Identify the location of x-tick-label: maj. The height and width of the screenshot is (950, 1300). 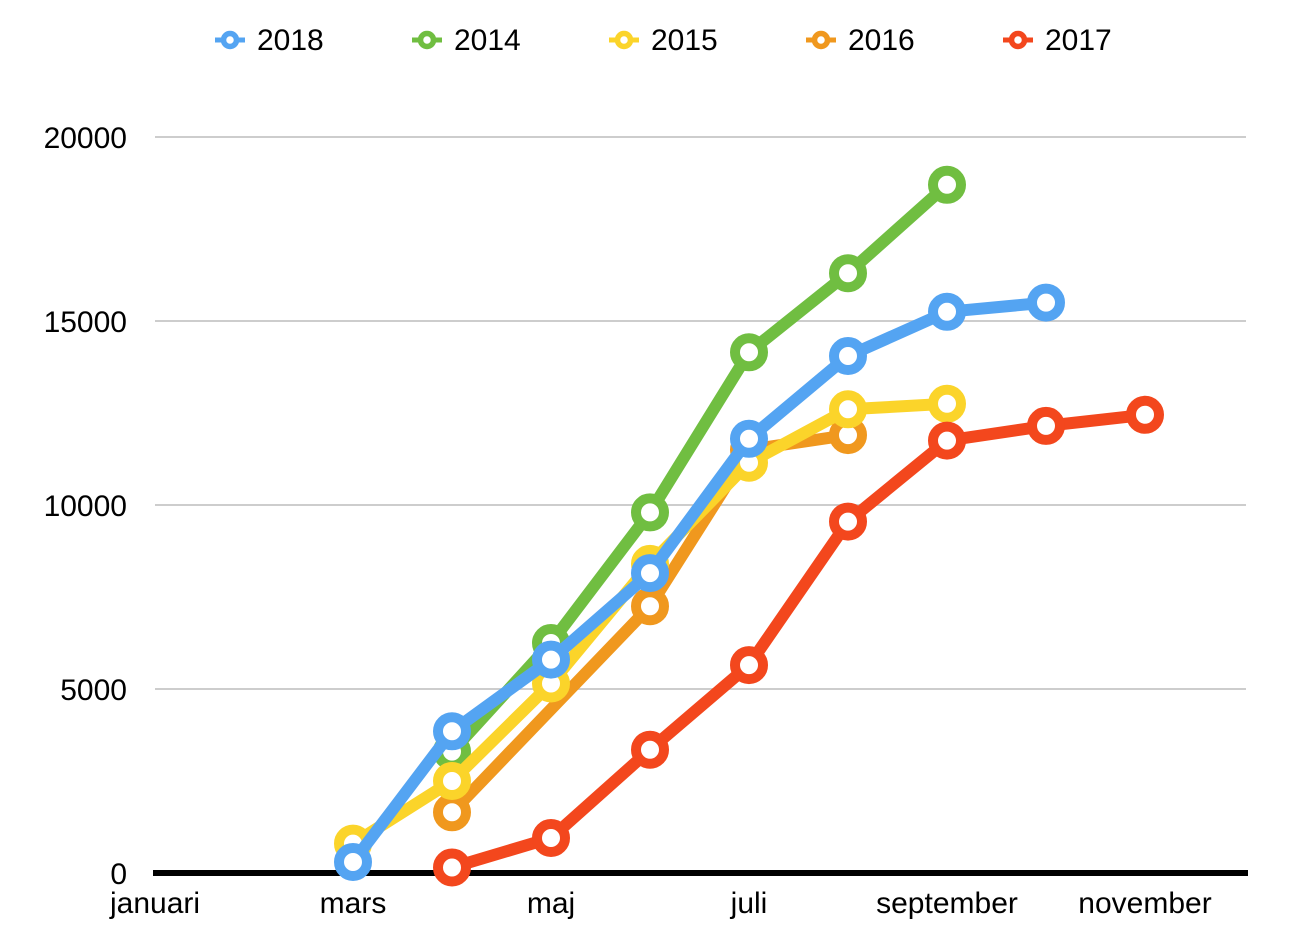
(551, 903).